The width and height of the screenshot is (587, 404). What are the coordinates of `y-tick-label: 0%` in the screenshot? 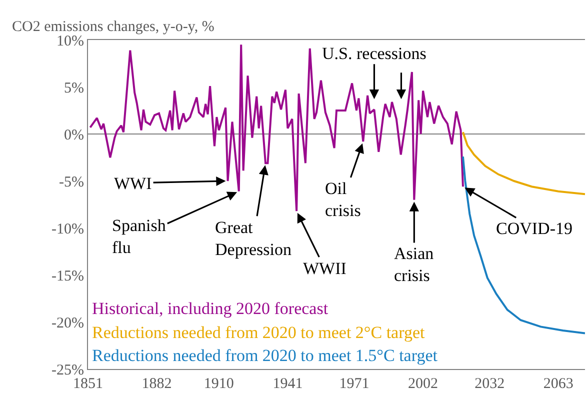 It's located at (74, 135).